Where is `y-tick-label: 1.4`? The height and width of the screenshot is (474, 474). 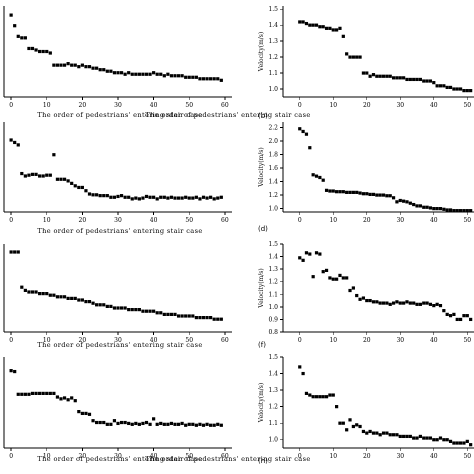 y-tick-label: 1.4 is located at coordinates (273, 257).